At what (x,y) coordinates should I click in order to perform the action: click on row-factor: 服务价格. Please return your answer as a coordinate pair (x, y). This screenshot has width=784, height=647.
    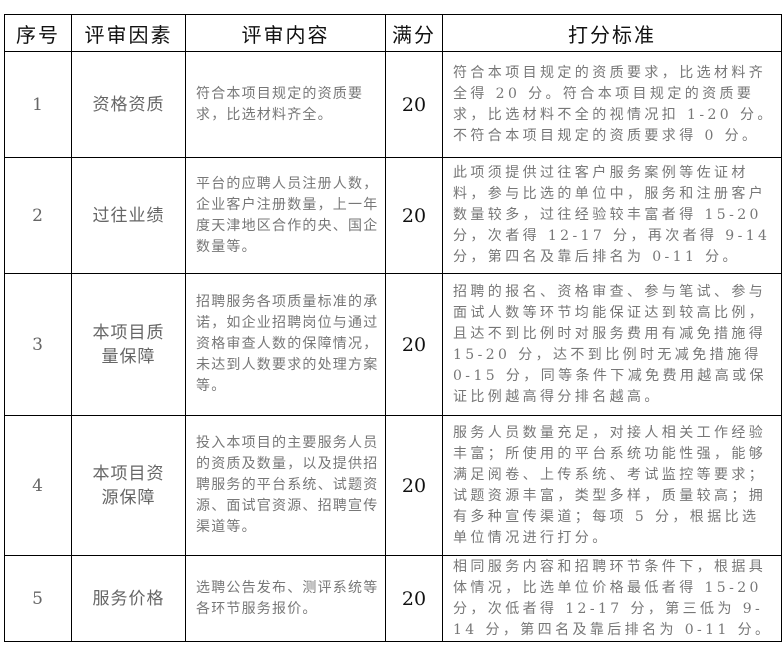
    Looking at the image, I should click on (128, 598).